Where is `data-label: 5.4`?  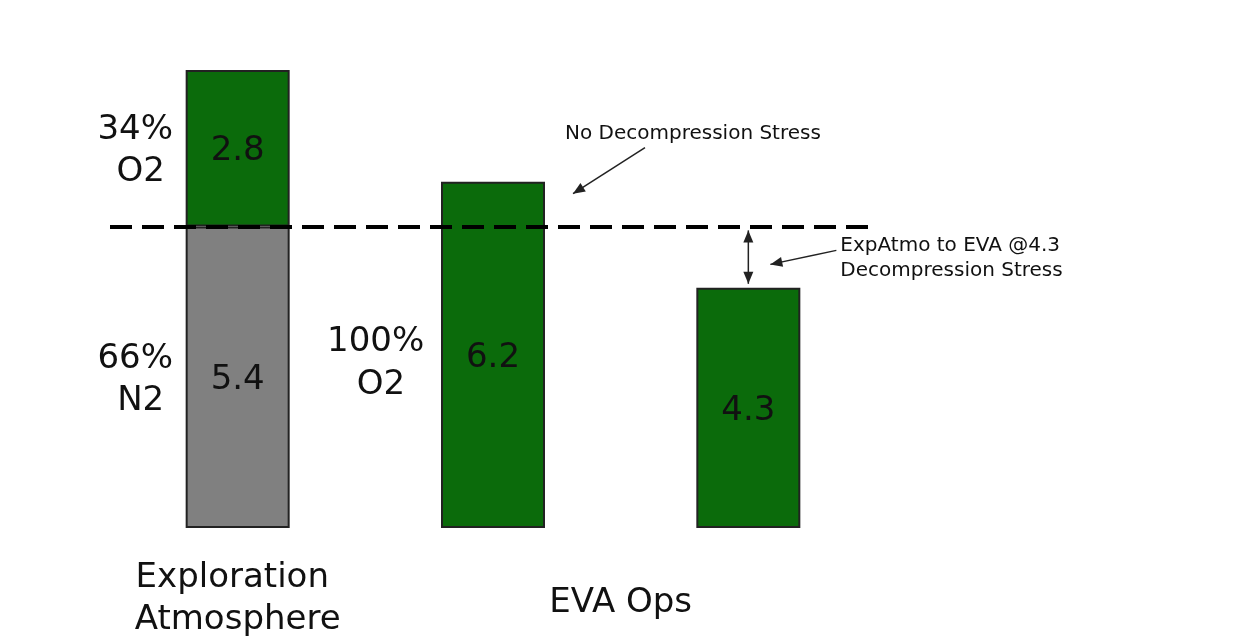
data-label: 5.4 is located at coordinates (237, 377).